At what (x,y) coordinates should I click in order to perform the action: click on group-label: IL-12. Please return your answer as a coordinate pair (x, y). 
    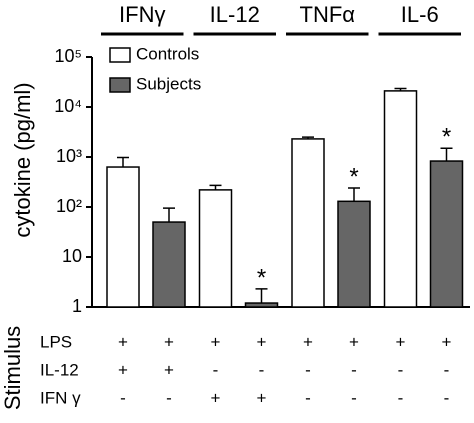
    Looking at the image, I should click on (235, 14).